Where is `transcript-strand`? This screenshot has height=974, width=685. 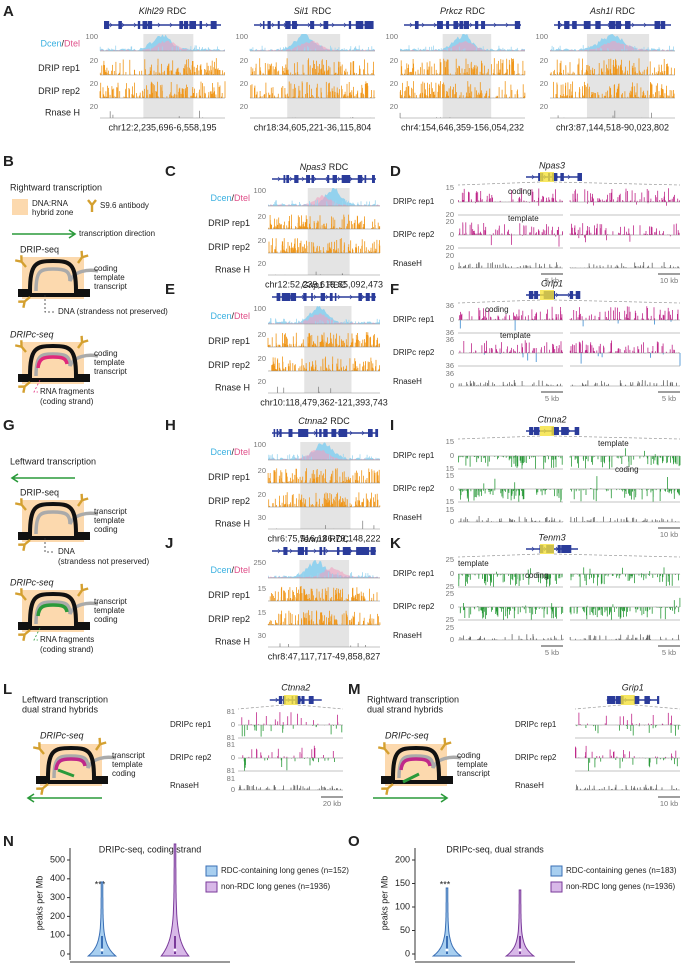
transcript-strand is located at coordinates (84, 766).